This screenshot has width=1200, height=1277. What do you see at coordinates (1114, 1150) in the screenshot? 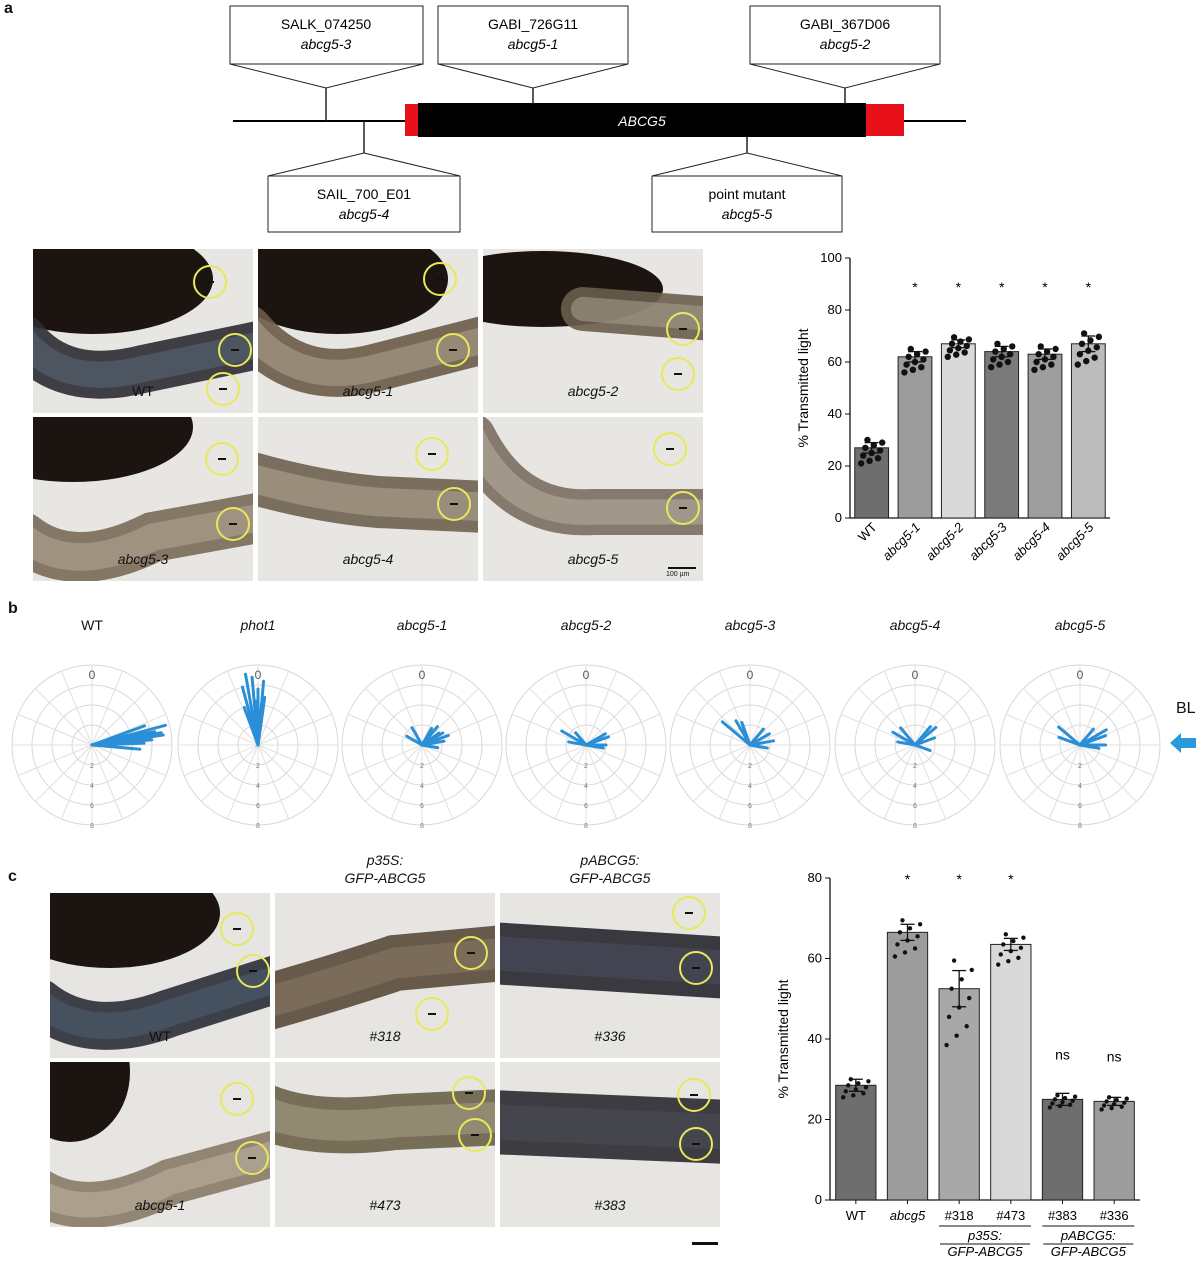
I see `bar-#336` at bounding box center [1114, 1150].